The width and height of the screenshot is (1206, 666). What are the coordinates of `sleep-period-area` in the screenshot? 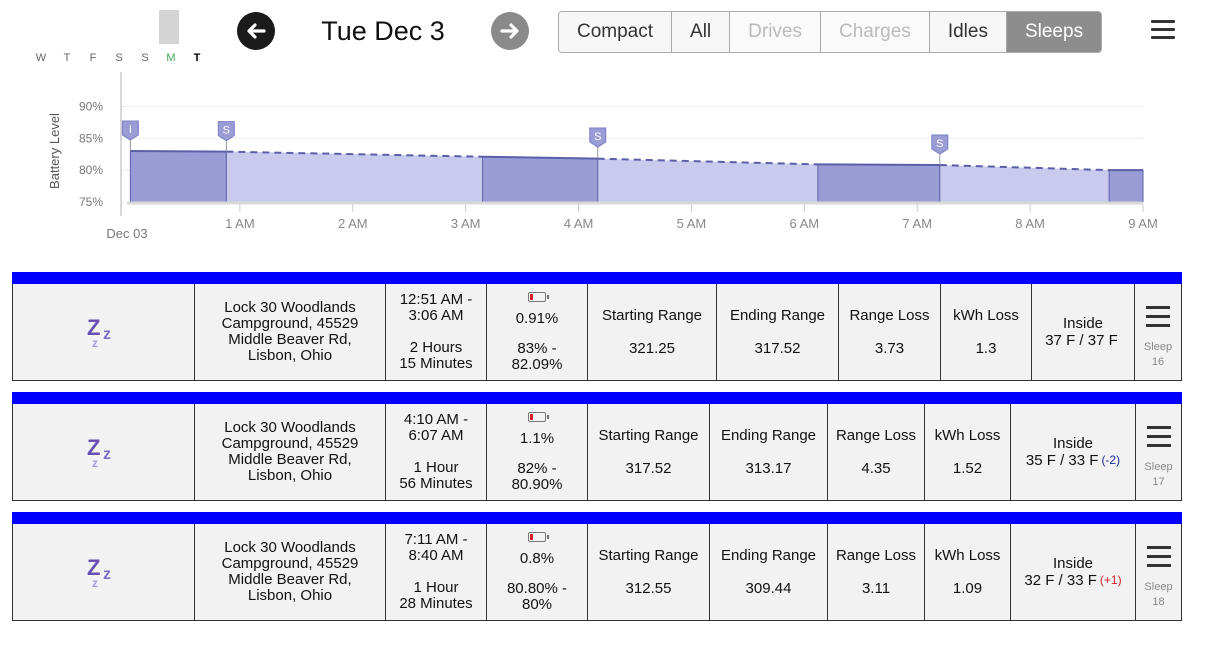 It's located at (540, 179).